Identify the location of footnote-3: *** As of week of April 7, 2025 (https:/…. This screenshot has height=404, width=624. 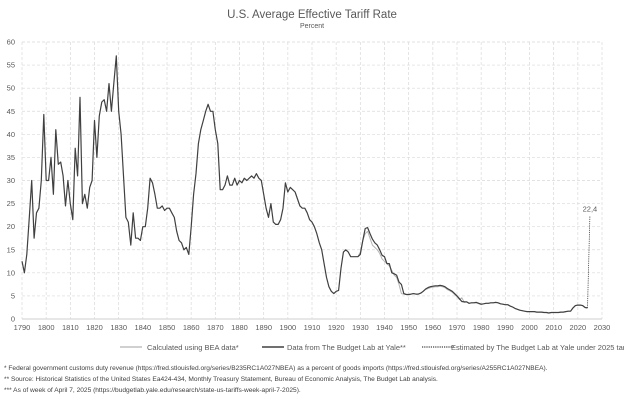
(152, 390).